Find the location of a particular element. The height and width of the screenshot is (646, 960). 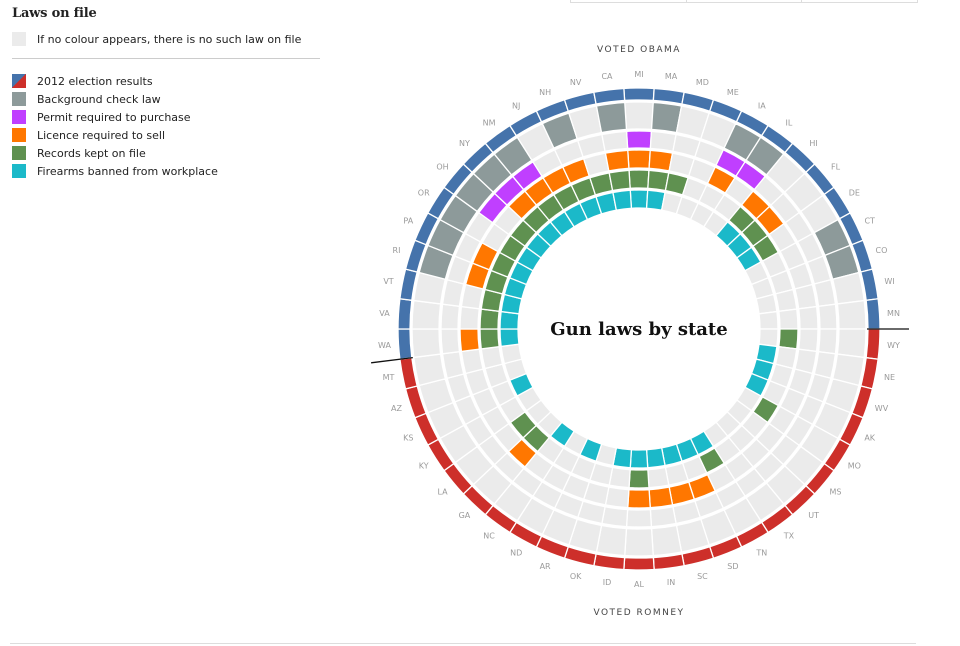

legend-item-label: Records kept on file is located at coordinates (91, 153).